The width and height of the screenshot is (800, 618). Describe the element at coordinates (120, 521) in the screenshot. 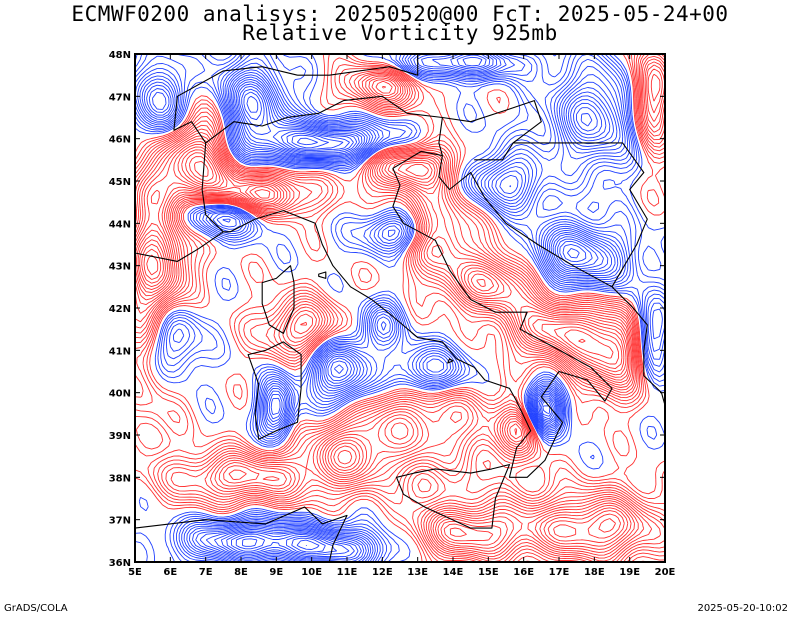

I see `lat-tick-label: 37N` at that location.